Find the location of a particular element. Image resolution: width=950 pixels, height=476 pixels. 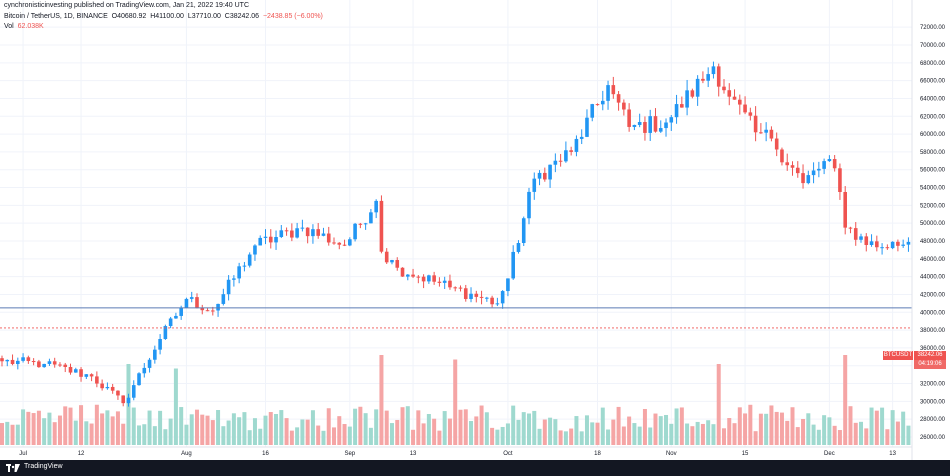

price-tick-label: 68000.00 is located at coordinates (933, 64).